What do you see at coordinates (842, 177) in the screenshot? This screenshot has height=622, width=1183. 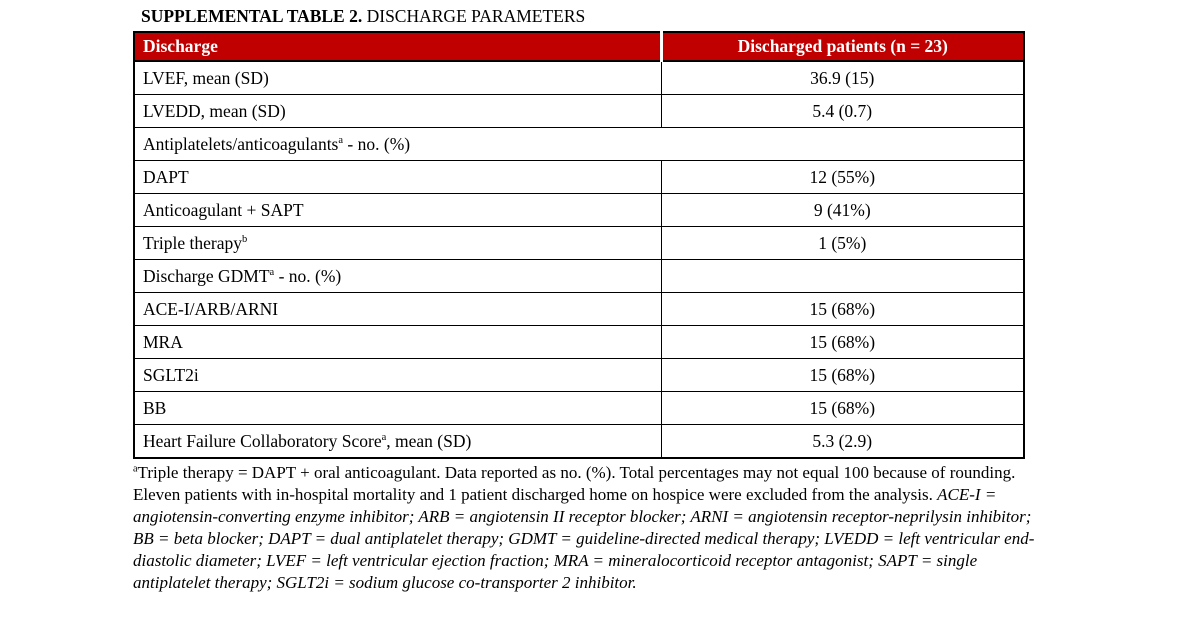 I see `row-value: 12 (55%)` at bounding box center [842, 177].